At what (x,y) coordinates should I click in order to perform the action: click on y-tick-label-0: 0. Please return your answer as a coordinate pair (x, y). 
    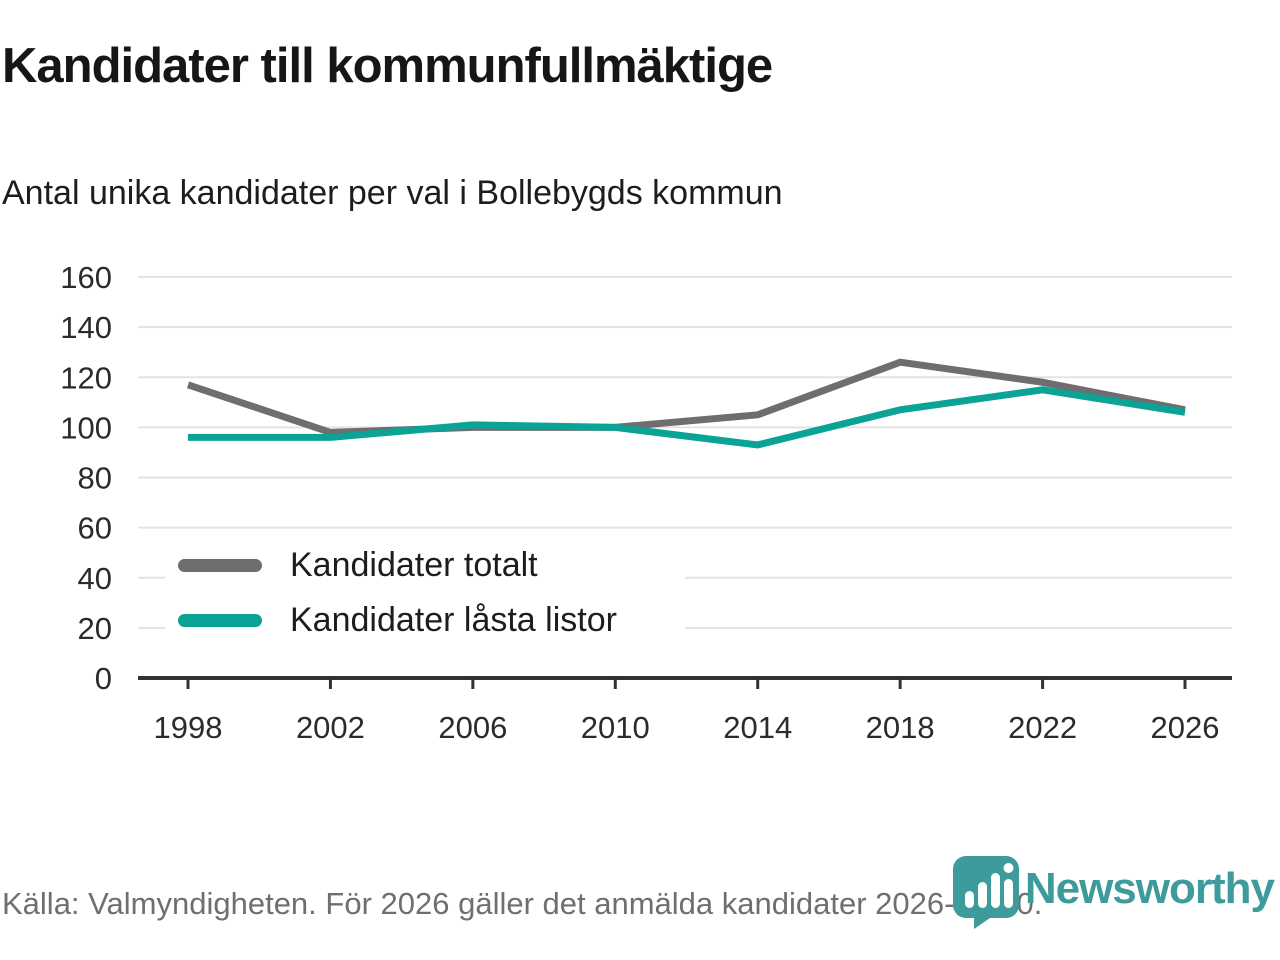
    Looking at the image, I should click on (103, 678).